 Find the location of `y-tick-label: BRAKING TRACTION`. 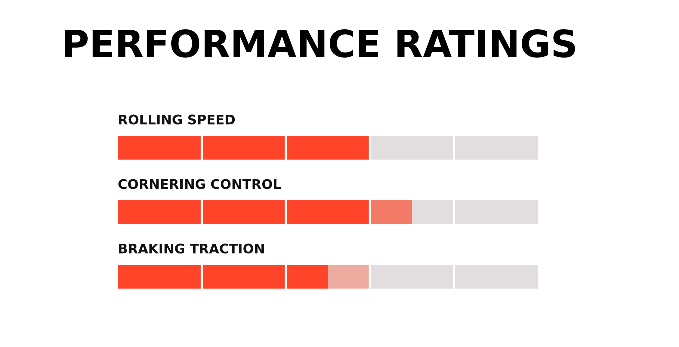

y-tick-label: BRAKING TRACTION is located at coordinates (191, 249).